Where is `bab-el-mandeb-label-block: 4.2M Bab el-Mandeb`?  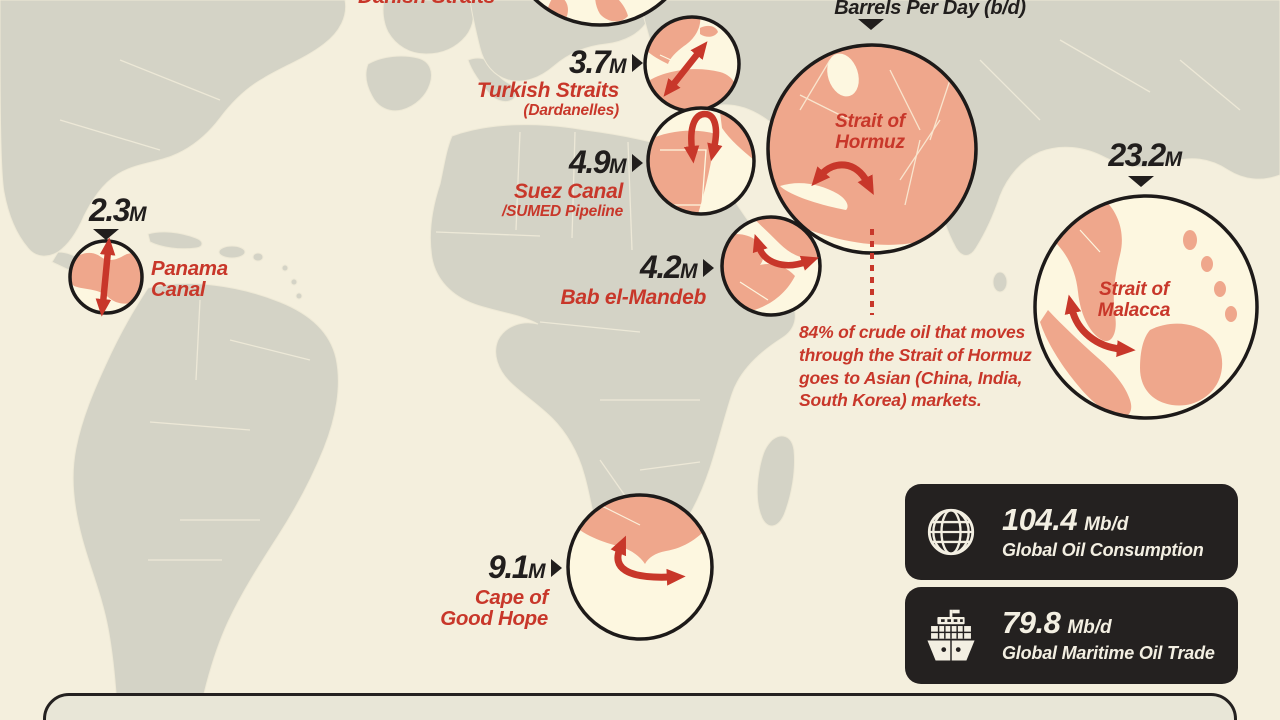 bab-el-mandeb-label-block: 4.2M Bab el-Mandeb is located at coordinates (606, 279).